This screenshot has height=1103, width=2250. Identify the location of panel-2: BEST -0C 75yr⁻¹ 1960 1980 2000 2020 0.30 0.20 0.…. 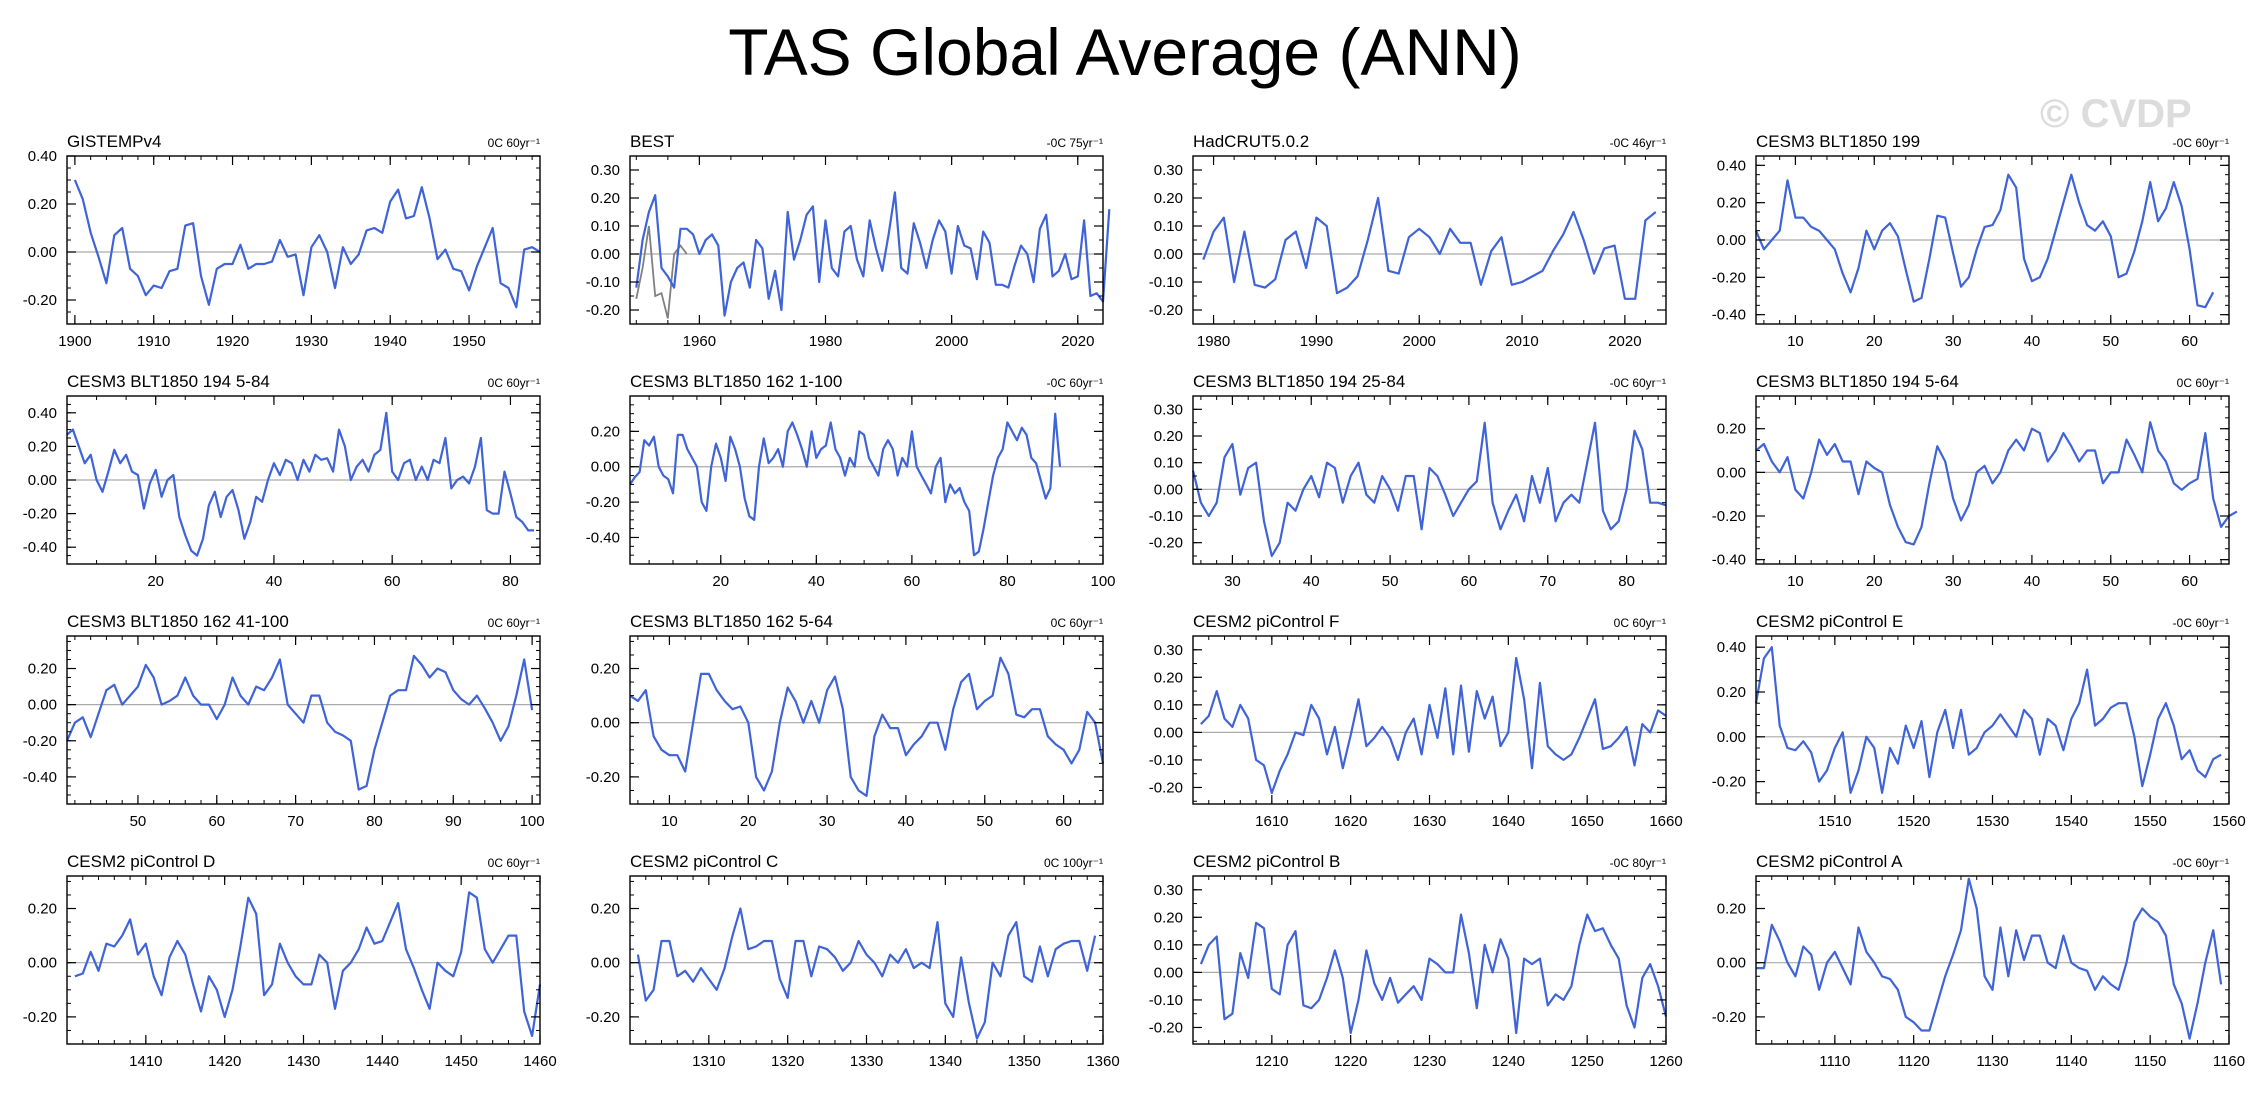
(848, 241).